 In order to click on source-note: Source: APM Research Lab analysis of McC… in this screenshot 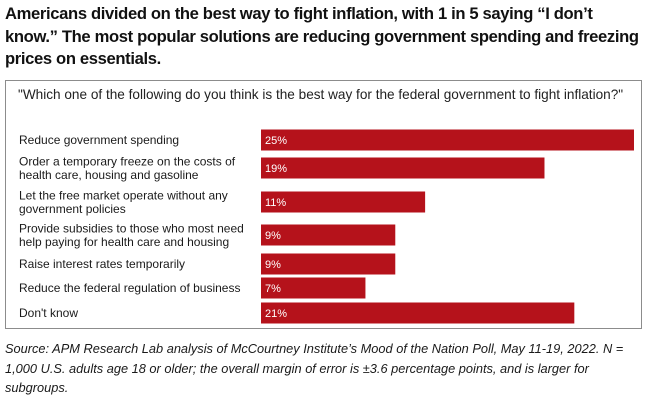, I will do `click(314, 368)`.